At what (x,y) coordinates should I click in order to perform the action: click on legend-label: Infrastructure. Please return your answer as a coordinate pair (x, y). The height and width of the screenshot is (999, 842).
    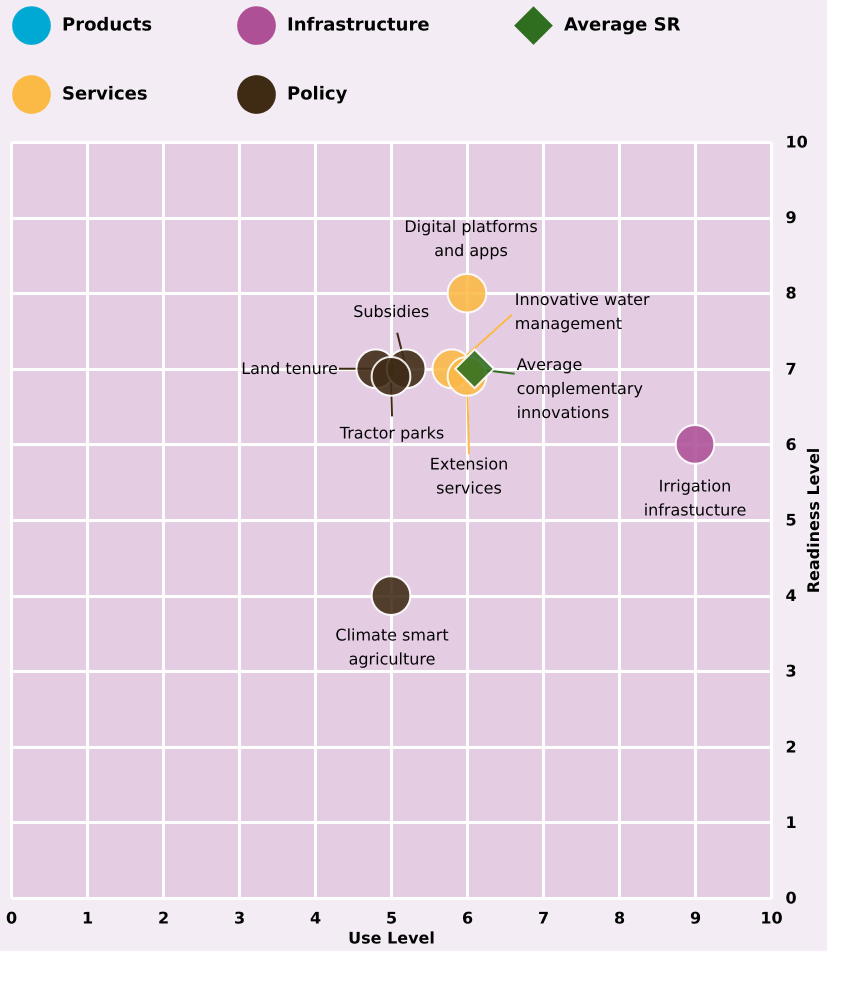
    Looking at the image, I should click on (358, 25).